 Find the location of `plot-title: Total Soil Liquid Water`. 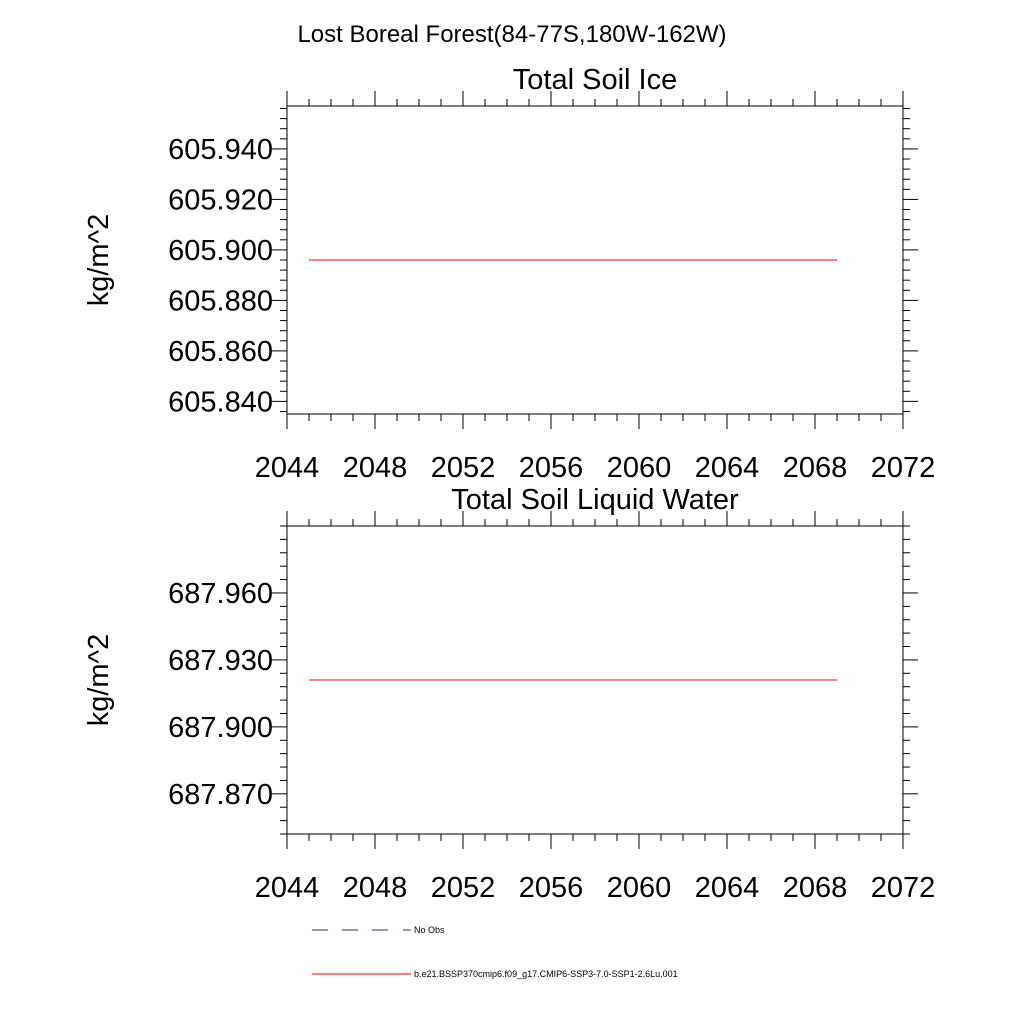

plot-title: Total Soil Liquid Water is located at coordinates (595, 500).